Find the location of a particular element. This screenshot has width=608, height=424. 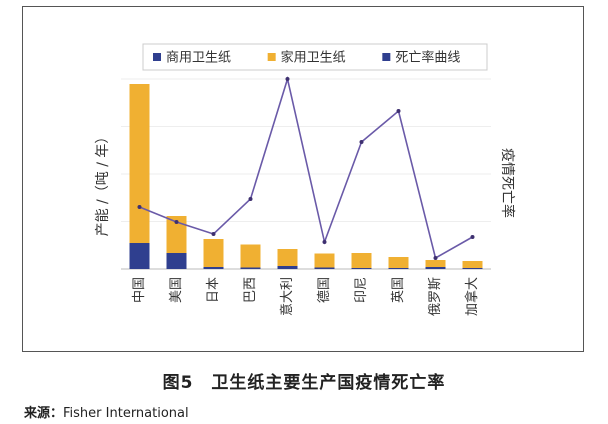

legend-label-3: 死亡率曲线 is located at coordinates (427, 58).